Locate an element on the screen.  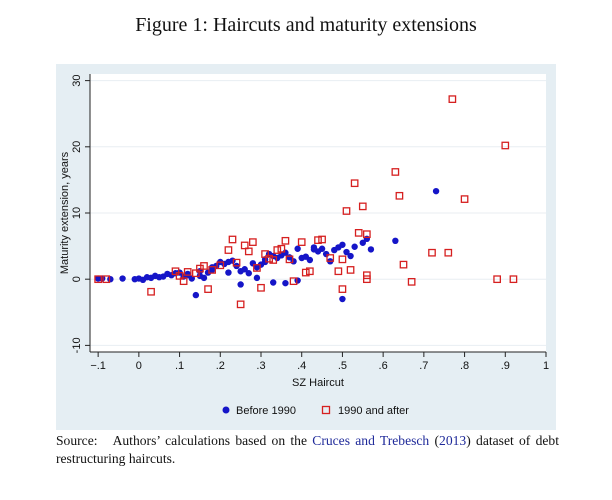
citation-link: Cruces and Trebesch is located at coordinates (371, 440).